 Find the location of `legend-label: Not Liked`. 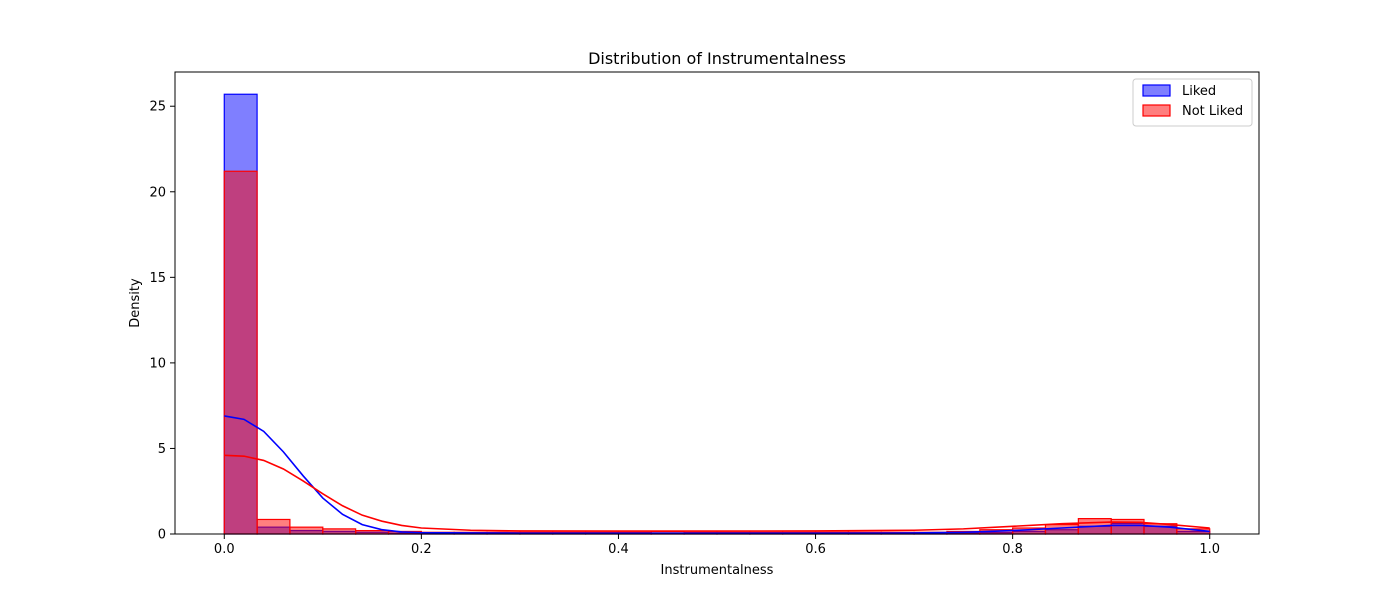

legend-label: Not Liked is located at coordinates (1212, 111).